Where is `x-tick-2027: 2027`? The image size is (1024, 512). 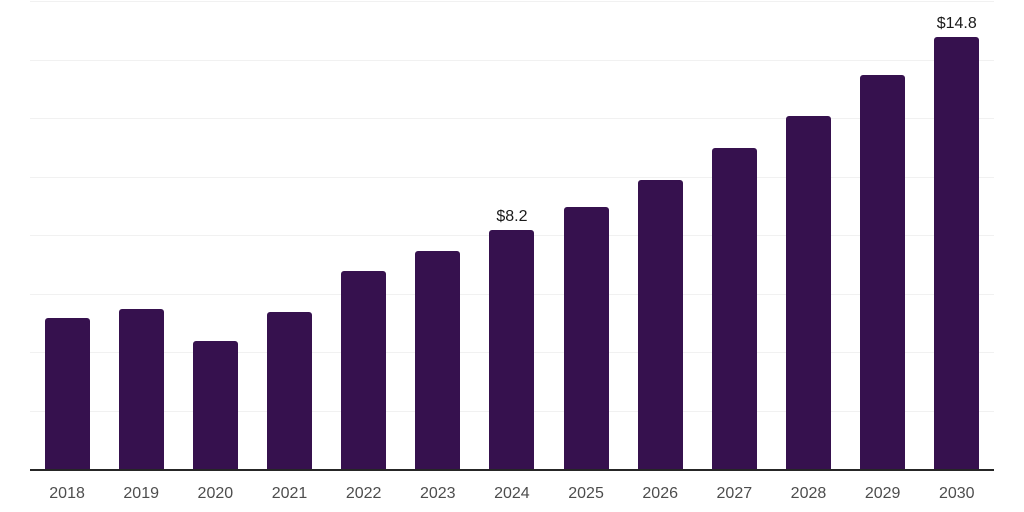 x-tick-2027: 2027 is located at coordinates (734, 493).